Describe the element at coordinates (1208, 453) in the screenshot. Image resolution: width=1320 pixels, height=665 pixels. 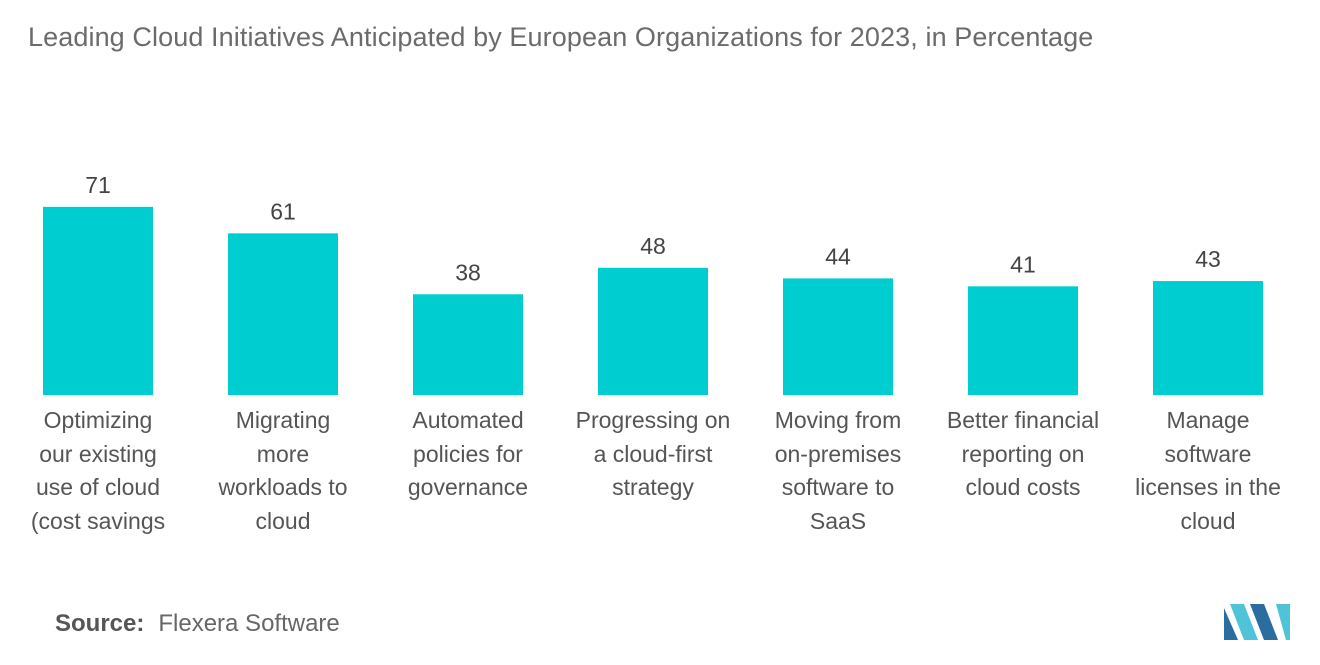
I see `category-label-line: software` at that location.